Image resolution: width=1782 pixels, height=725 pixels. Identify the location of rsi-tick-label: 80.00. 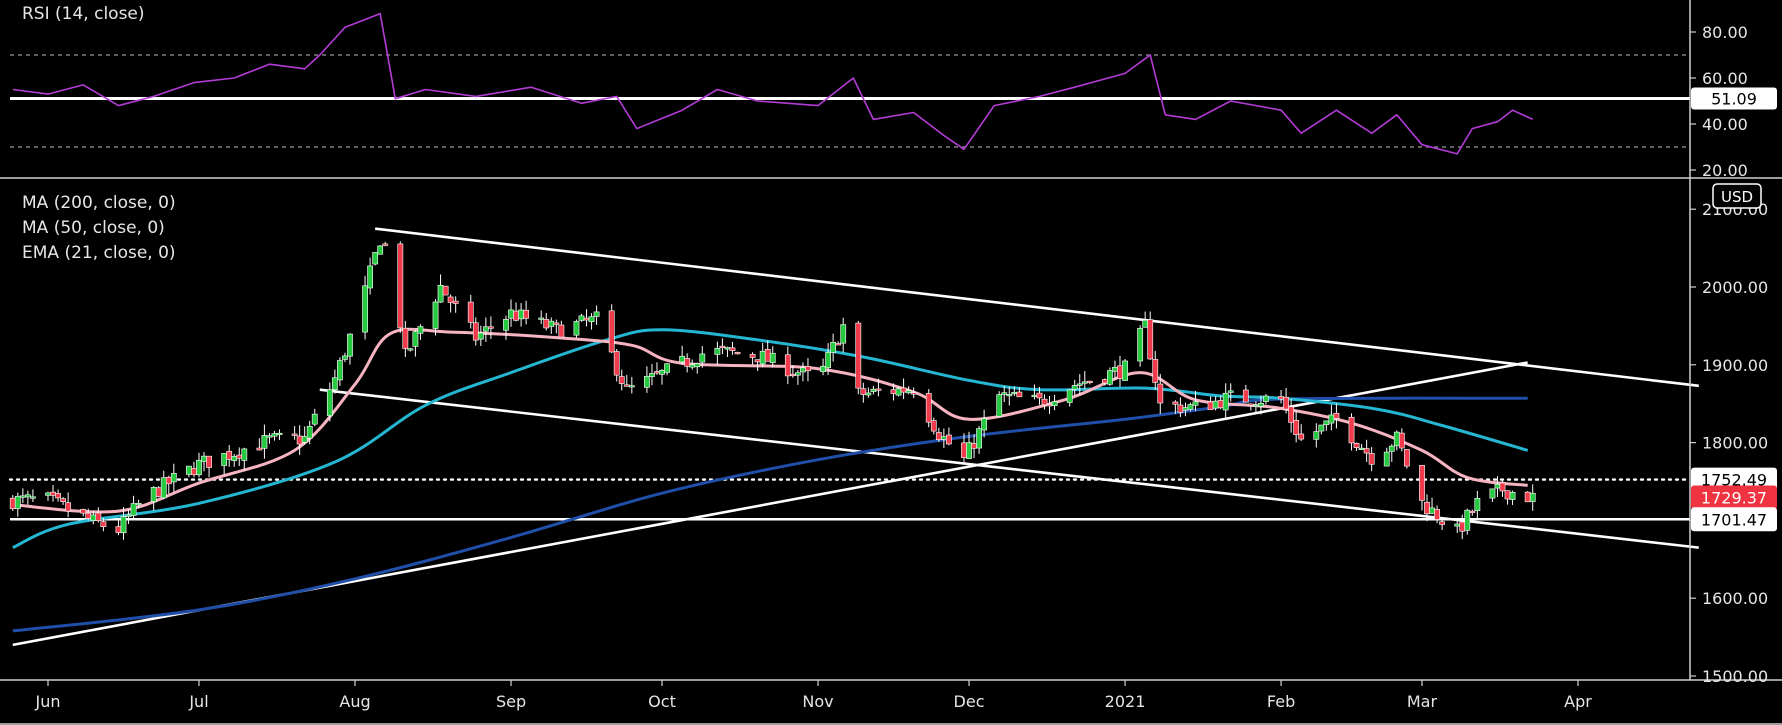
(1725, 32).